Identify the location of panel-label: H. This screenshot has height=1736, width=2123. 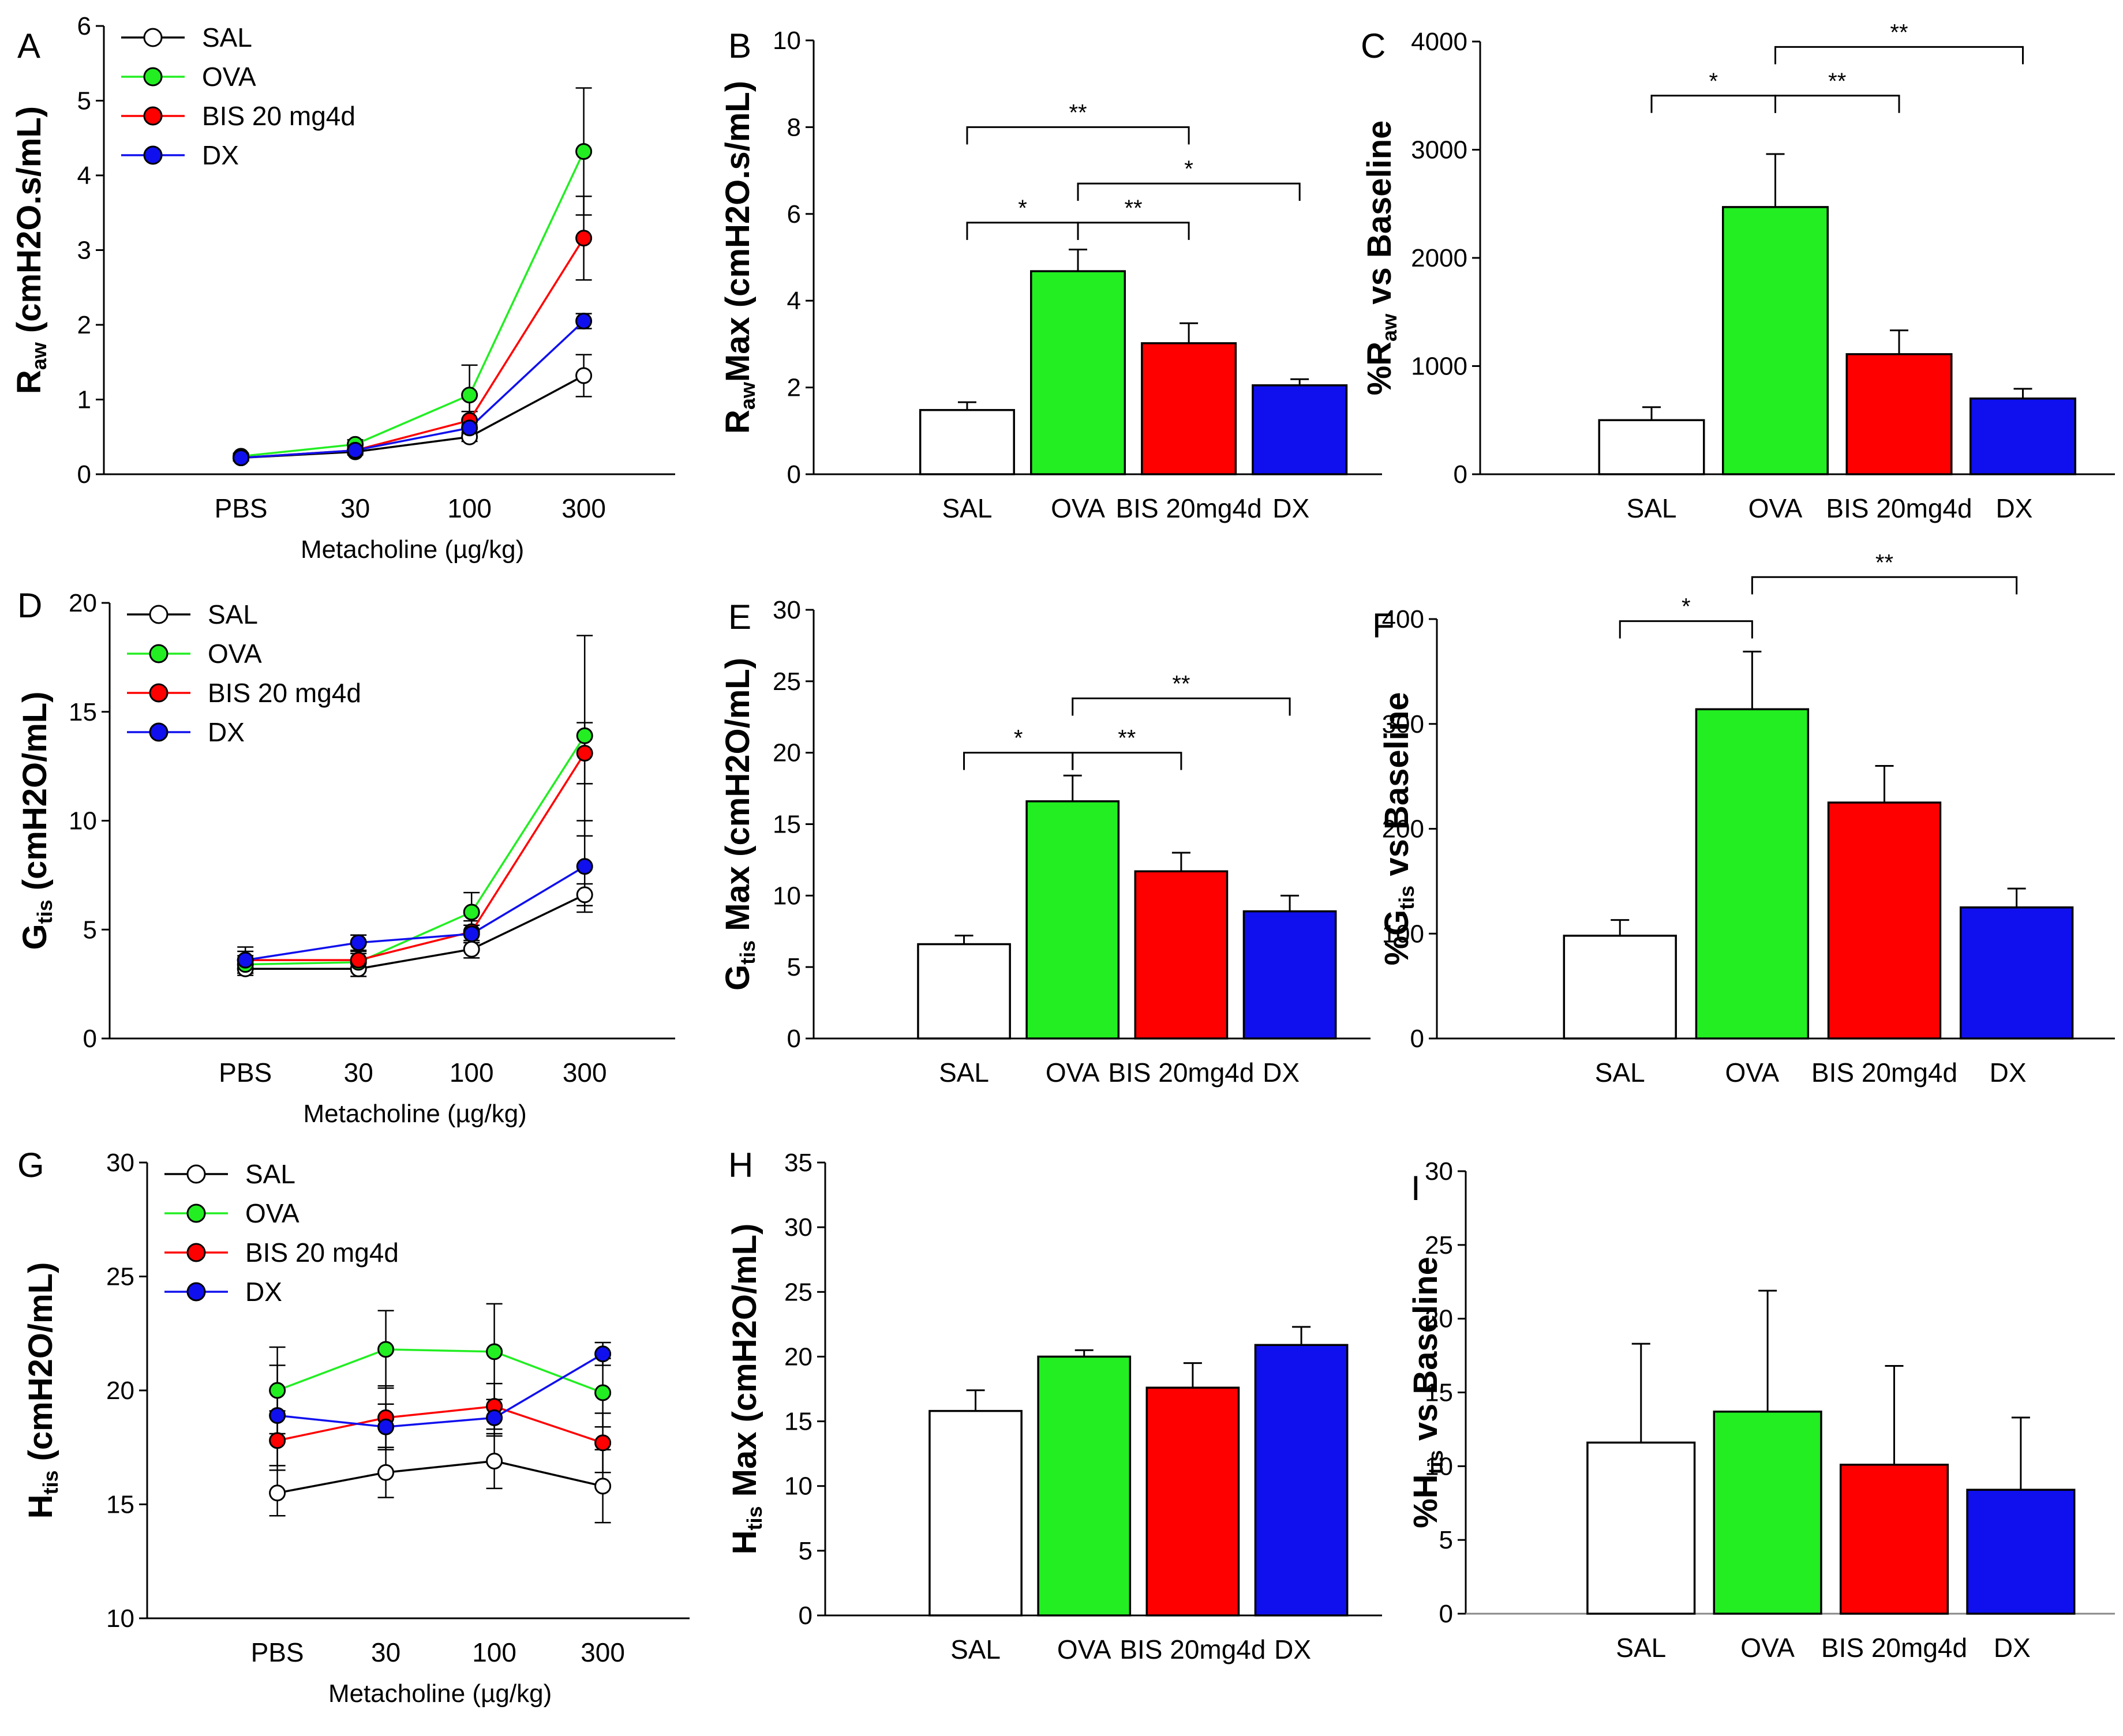
(740, 1165).